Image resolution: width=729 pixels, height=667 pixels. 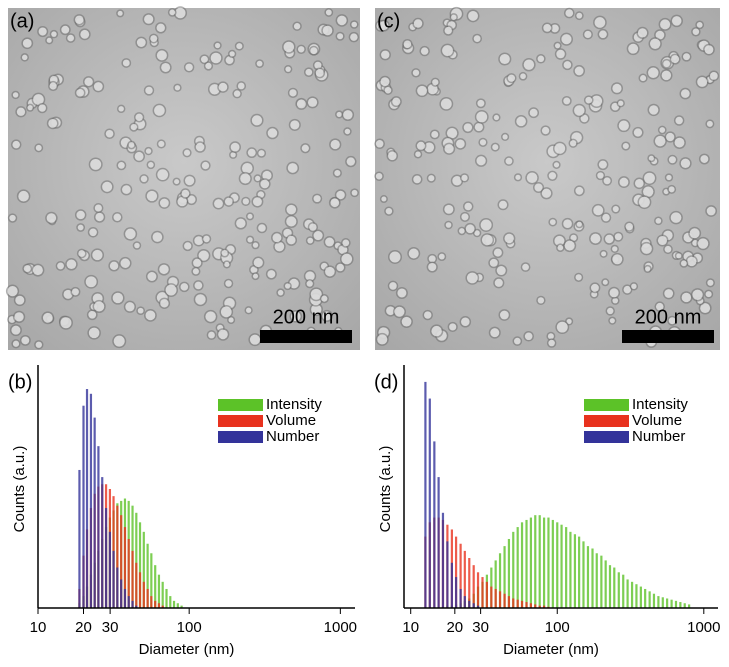 I want to click on legend-label: Number, so click(x=658, y=436).